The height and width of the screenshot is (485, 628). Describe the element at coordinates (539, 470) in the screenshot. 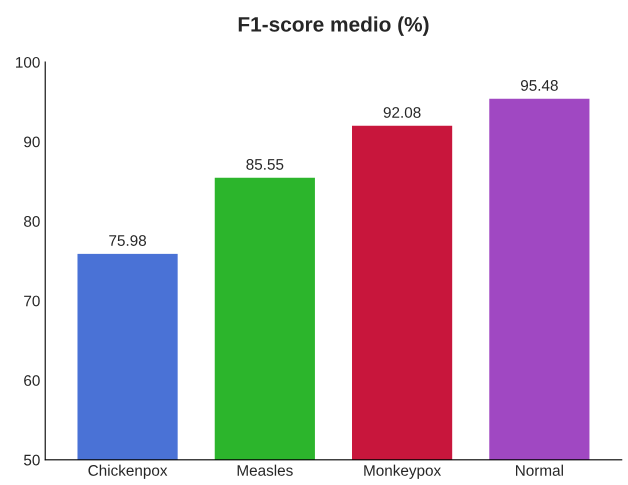

I see `x-tick-label: Normal` at that location.